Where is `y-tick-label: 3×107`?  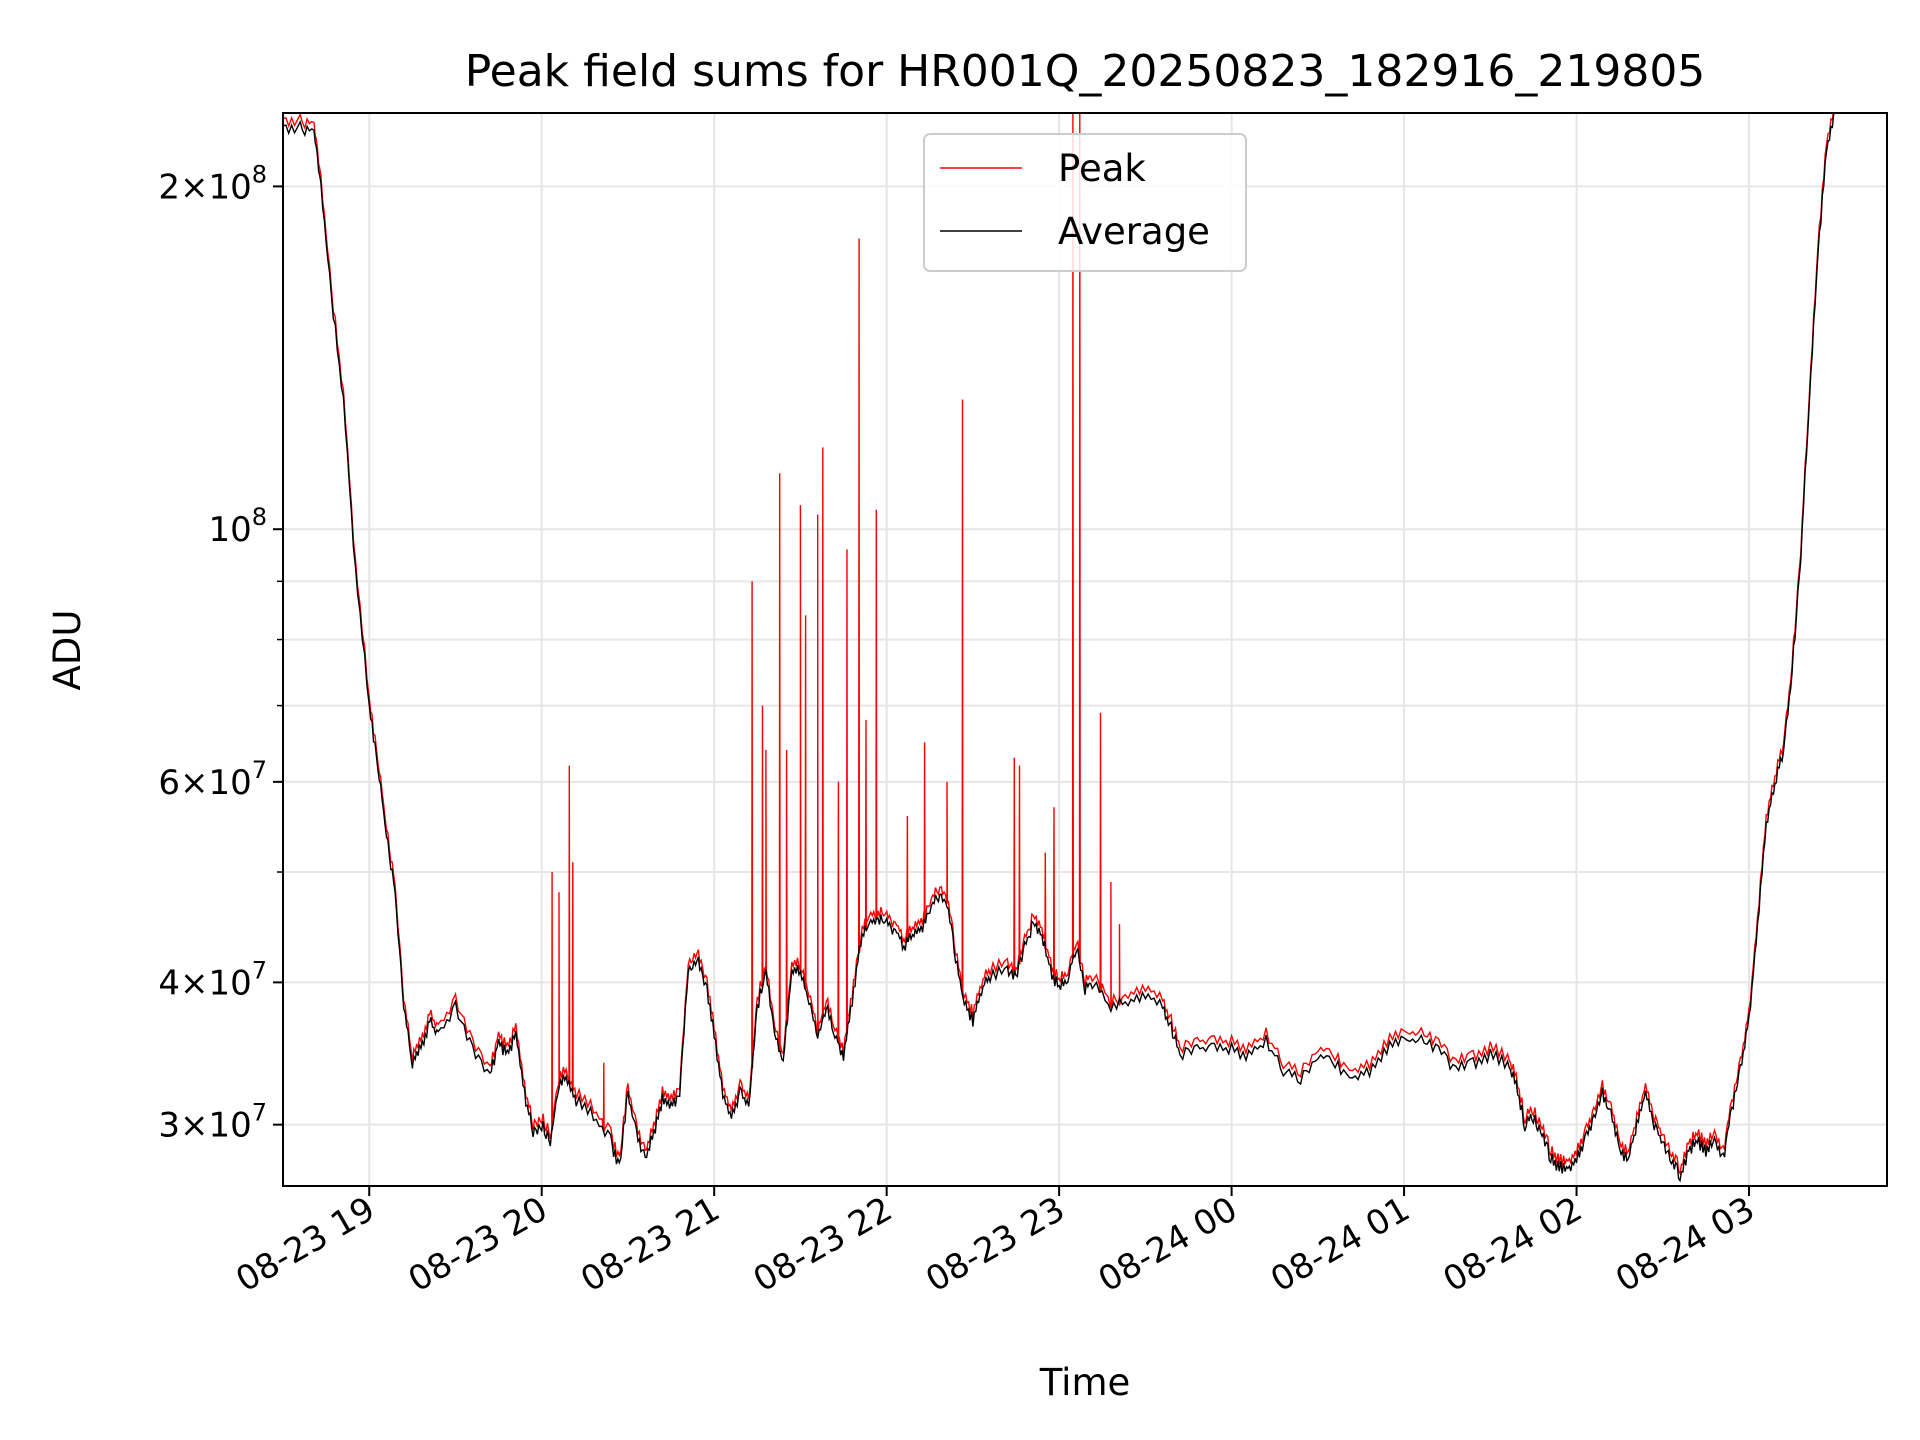
y-tick-label: 3×107 is located at coordinates (212, 1122).